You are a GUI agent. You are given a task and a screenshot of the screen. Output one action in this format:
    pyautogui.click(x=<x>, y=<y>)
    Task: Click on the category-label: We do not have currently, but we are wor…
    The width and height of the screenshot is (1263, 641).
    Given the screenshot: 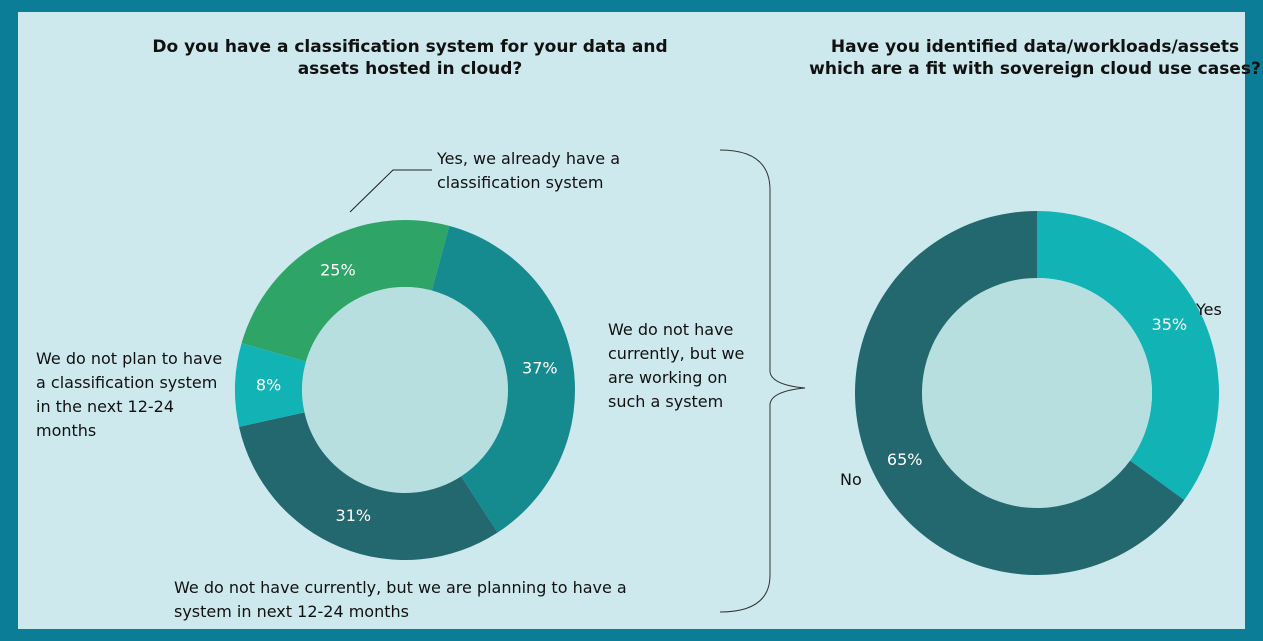 What is the action you would take?
    pyautogui.click(x=676, y=365)
    